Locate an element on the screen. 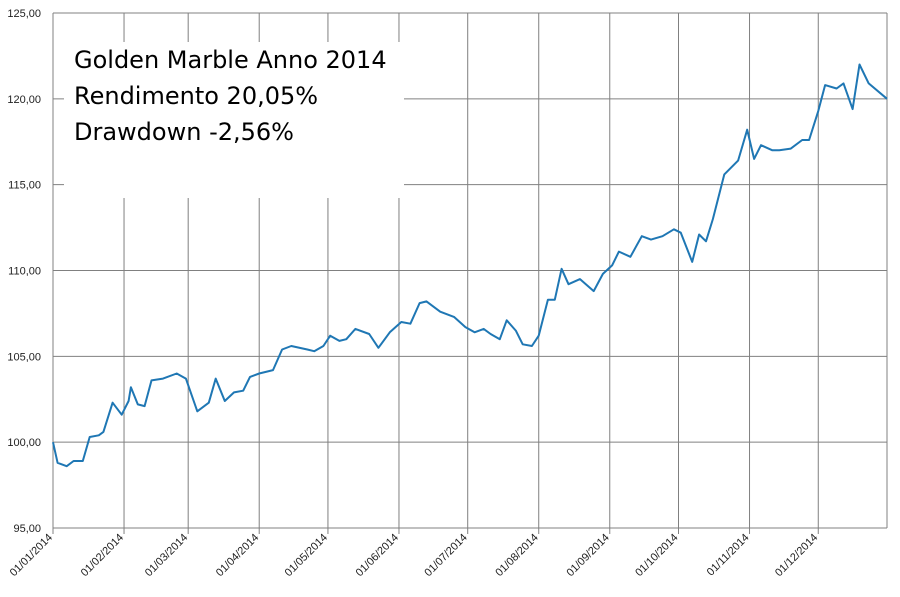 The width and height of the screenshot is (900, 597). x-tick-label: 01/11/2014 is located at coordinates (728, 555).